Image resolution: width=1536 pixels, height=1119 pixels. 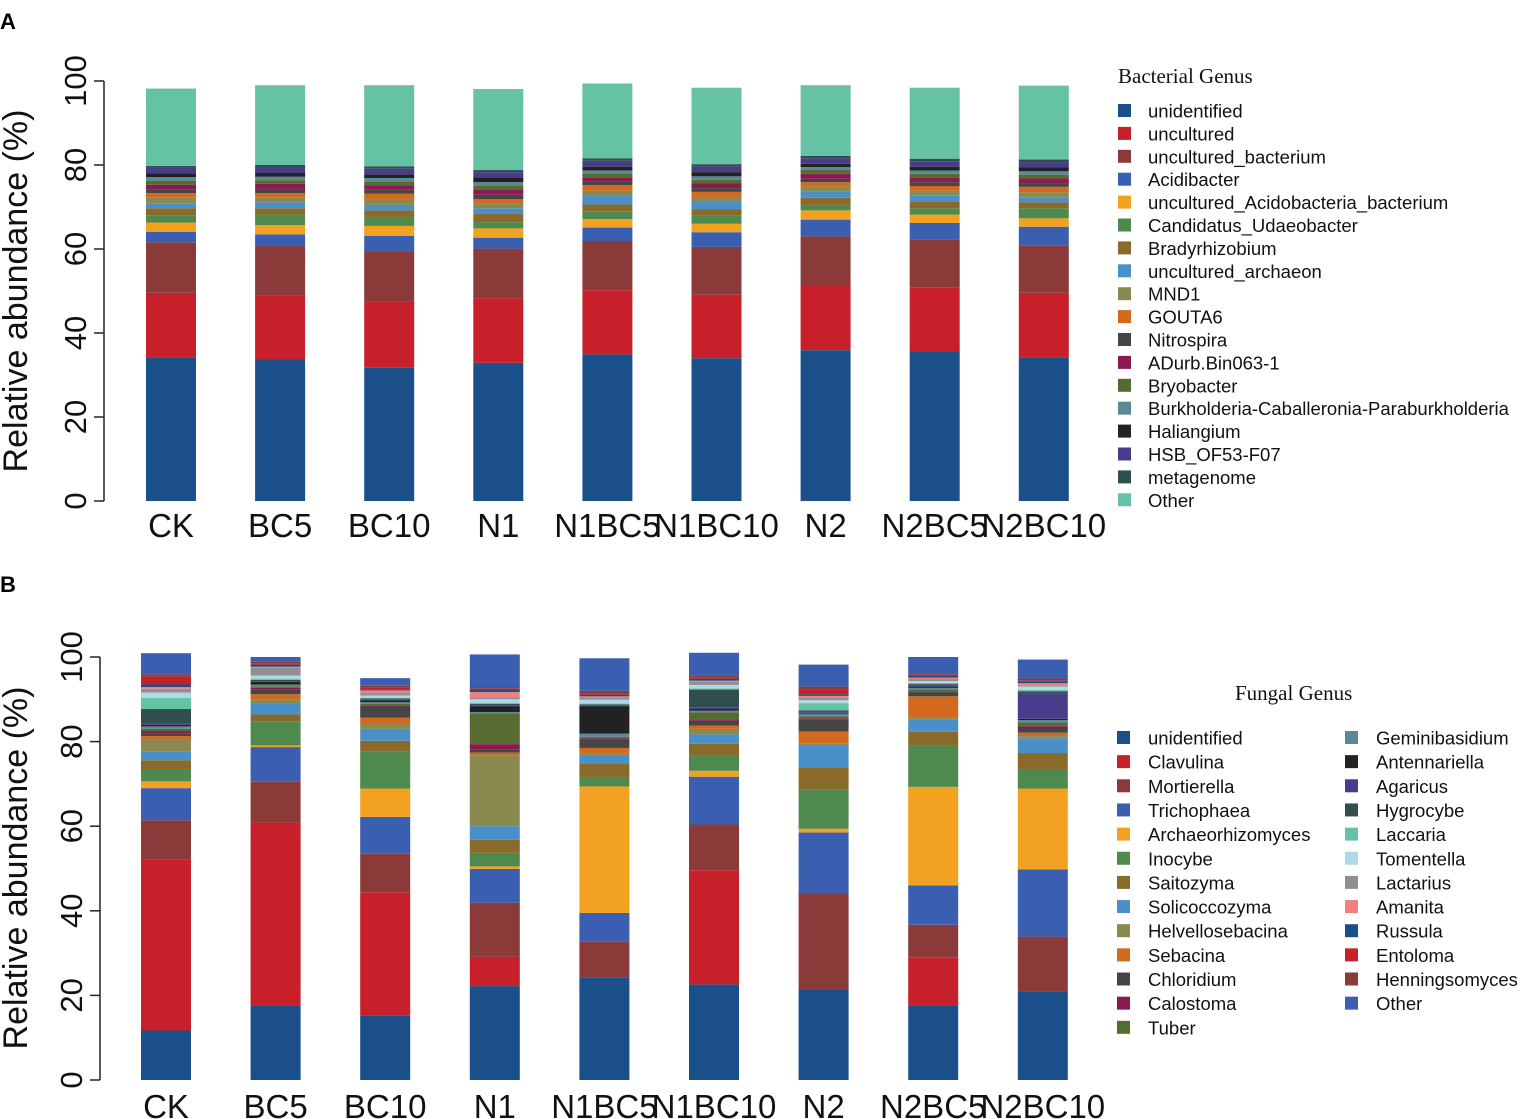 What do you see at coordinates (494, 709) in the screenshot?
I see `bar-segment-N1-Antennariella` at bounding box center [494, 709].